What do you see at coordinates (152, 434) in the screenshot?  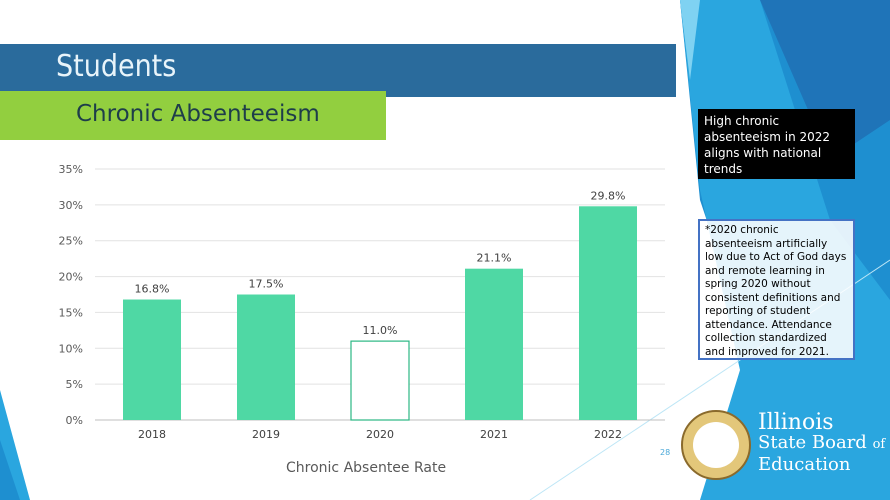 I see `x-tick-label: 2018` at bounding box center [152, 434].